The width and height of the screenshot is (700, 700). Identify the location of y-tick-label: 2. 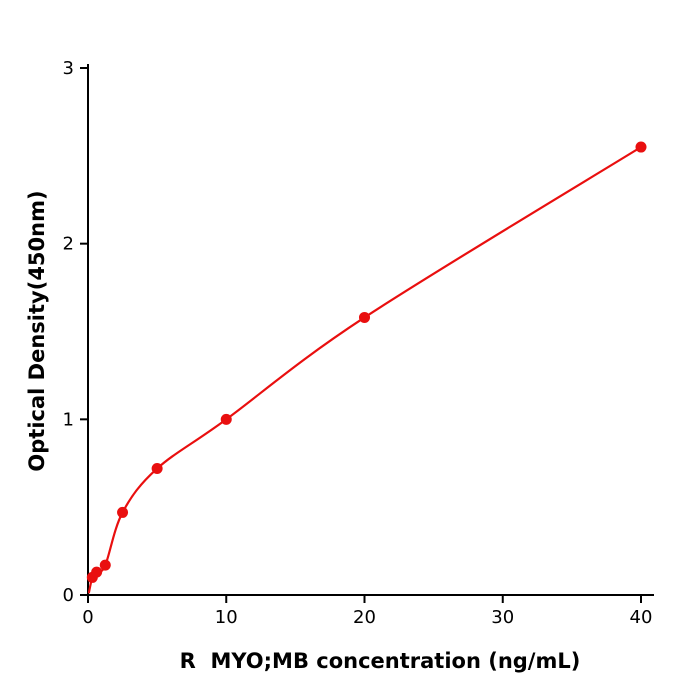
(68, 244).